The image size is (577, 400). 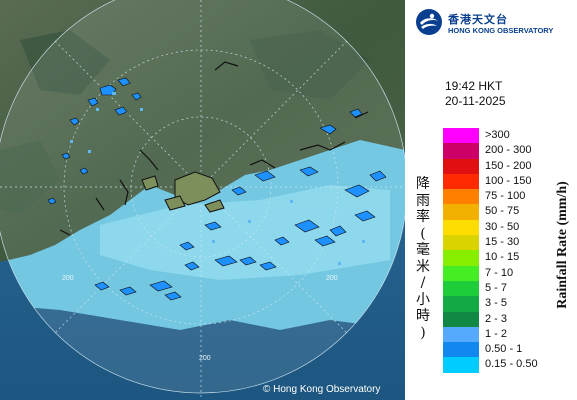 I want to click on legend-label: 15 - 30, so click(x=502, y=242).